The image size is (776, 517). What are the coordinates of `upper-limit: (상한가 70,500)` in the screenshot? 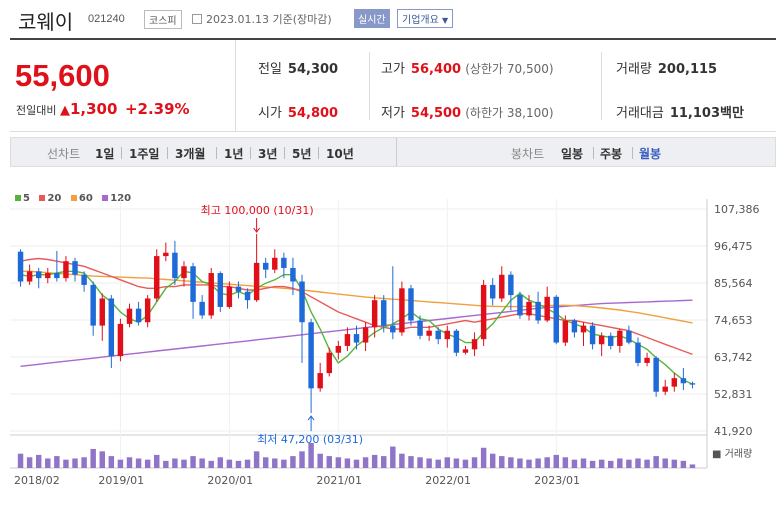 It's located at (509, 69).